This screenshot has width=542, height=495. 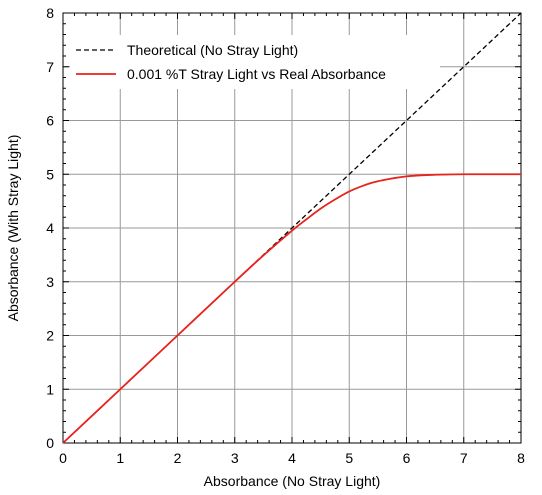 What do you see at coordinates (120, 458) in the screenshot?
I see `x-tick-label: 1` at bounding box center [120, 458].